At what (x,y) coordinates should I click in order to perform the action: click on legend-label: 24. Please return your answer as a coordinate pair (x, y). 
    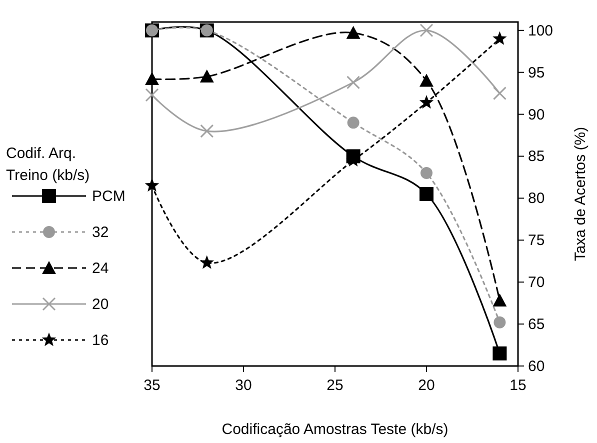
    Looking at the image, I should click on (100, 268).